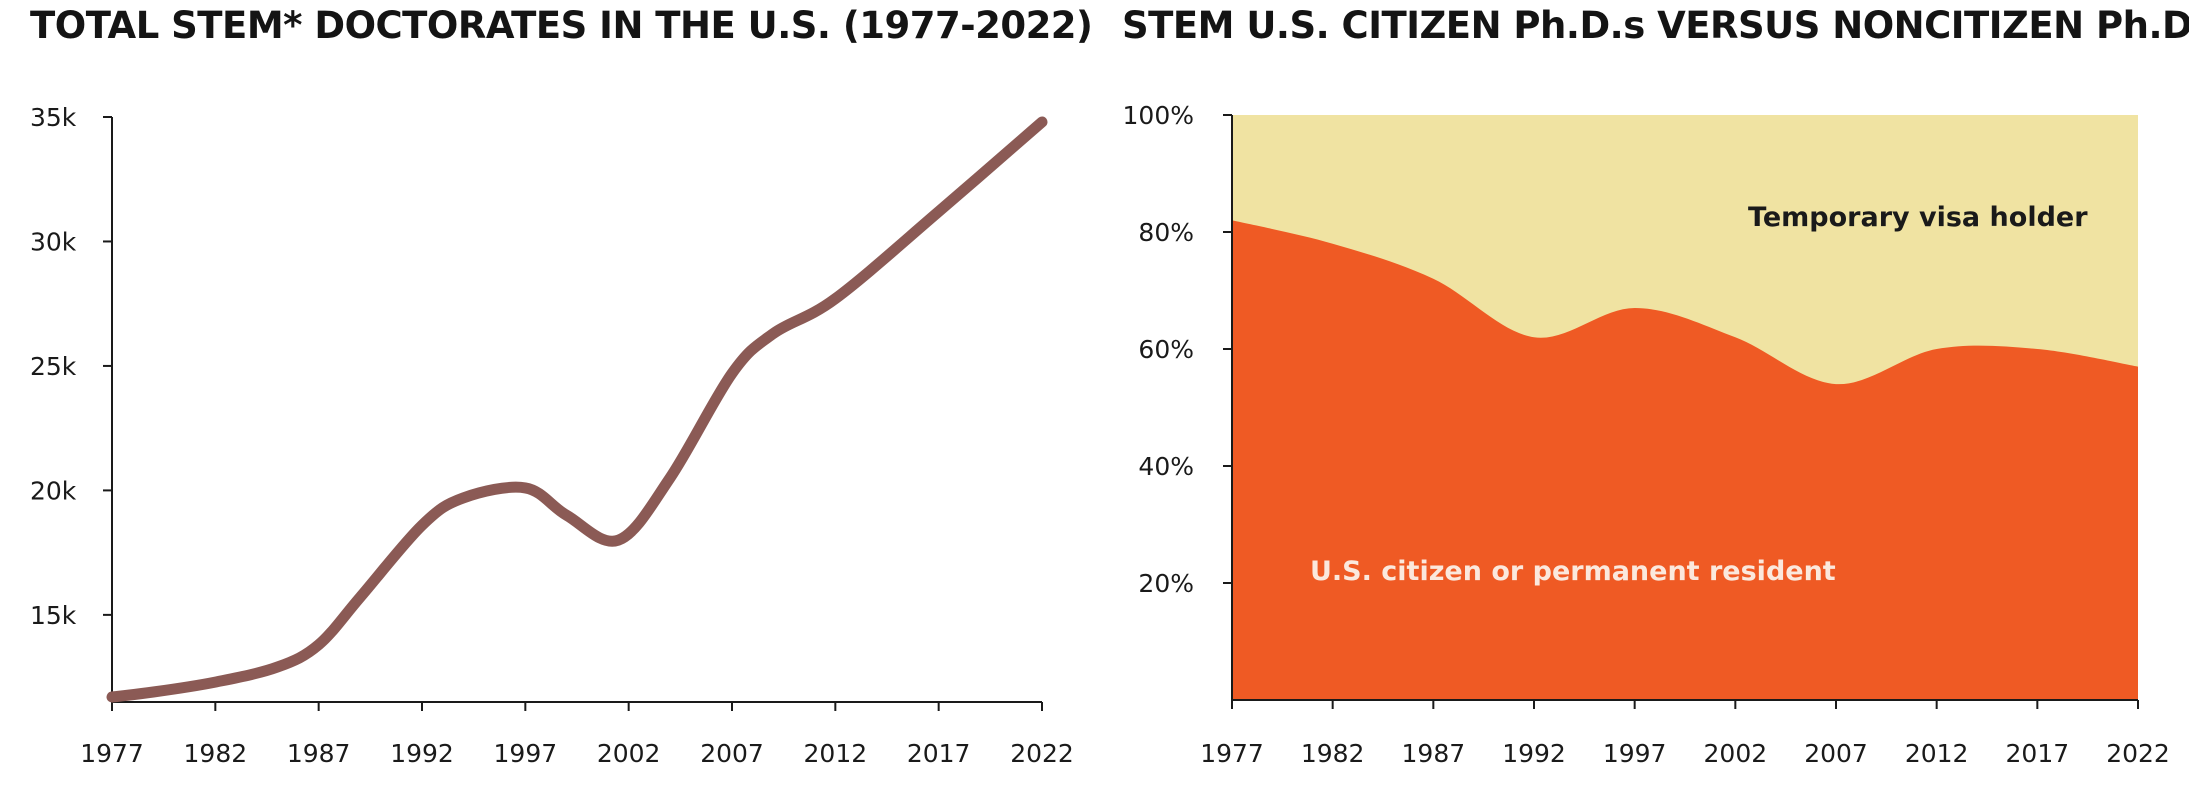 This screenshot has width=2189, height=789. Describe the element at coordinates (53, 366) in the screenshot. I see `y-tick-label: 25k` at that location.